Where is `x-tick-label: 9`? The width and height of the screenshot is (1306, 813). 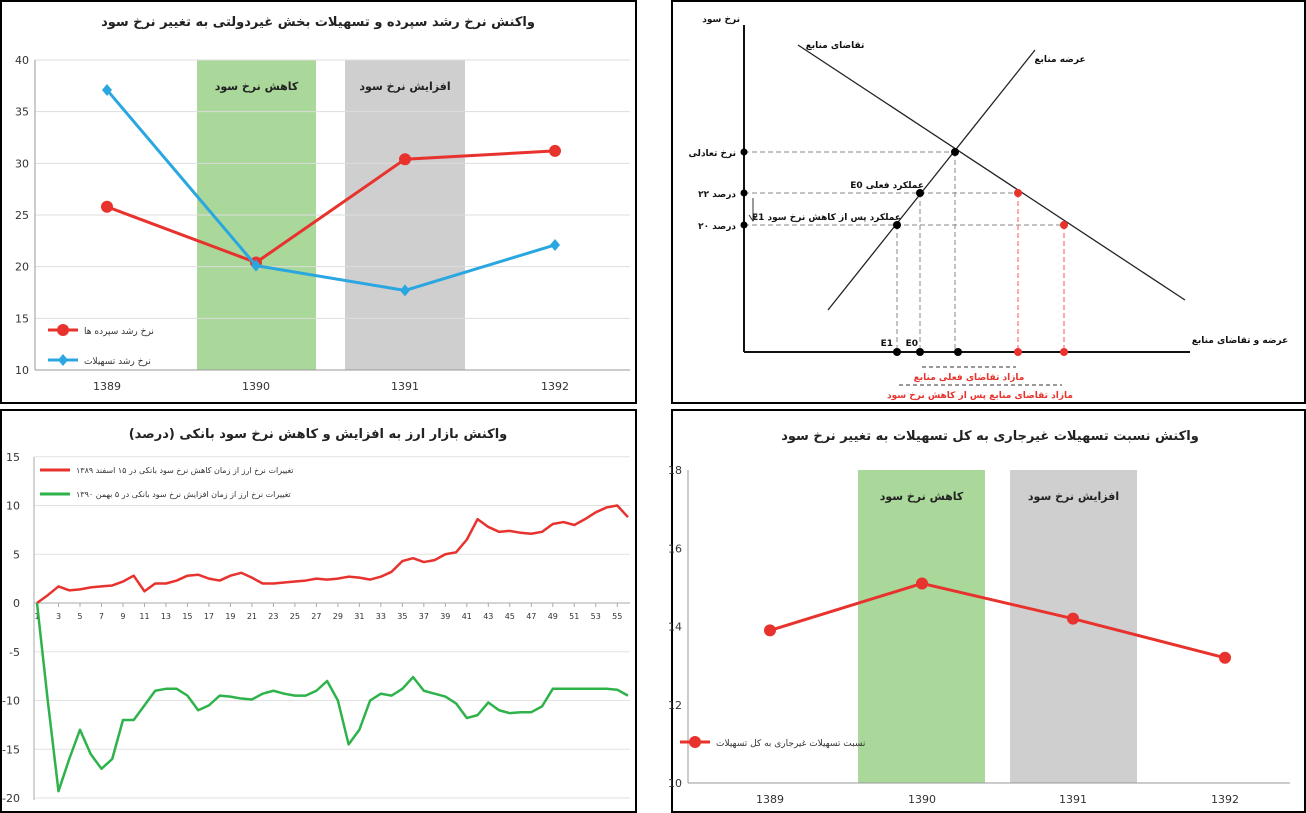
x-tick-label: 9 is located at coordinates (122, 616).